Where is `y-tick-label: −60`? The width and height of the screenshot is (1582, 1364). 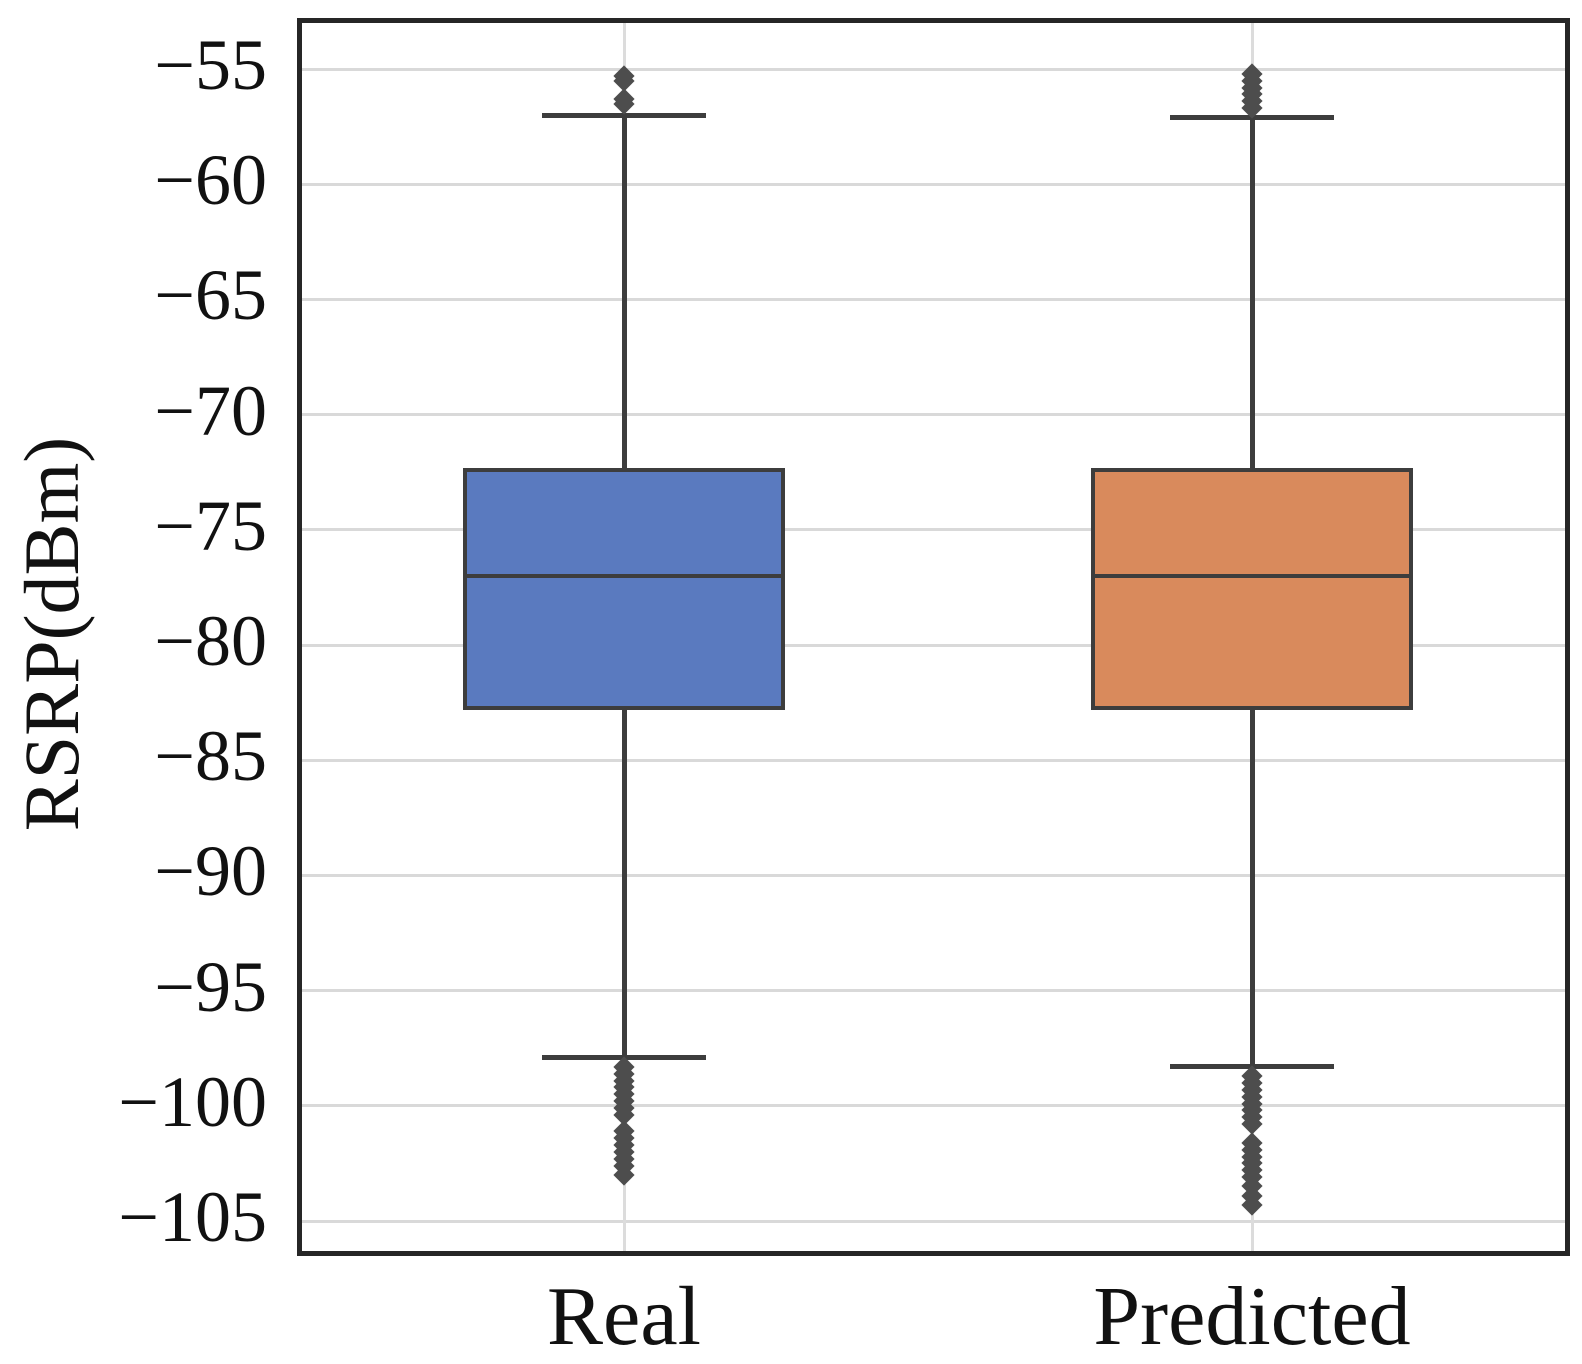 y-tick-label: −60 is located at coordinates (210, 180).